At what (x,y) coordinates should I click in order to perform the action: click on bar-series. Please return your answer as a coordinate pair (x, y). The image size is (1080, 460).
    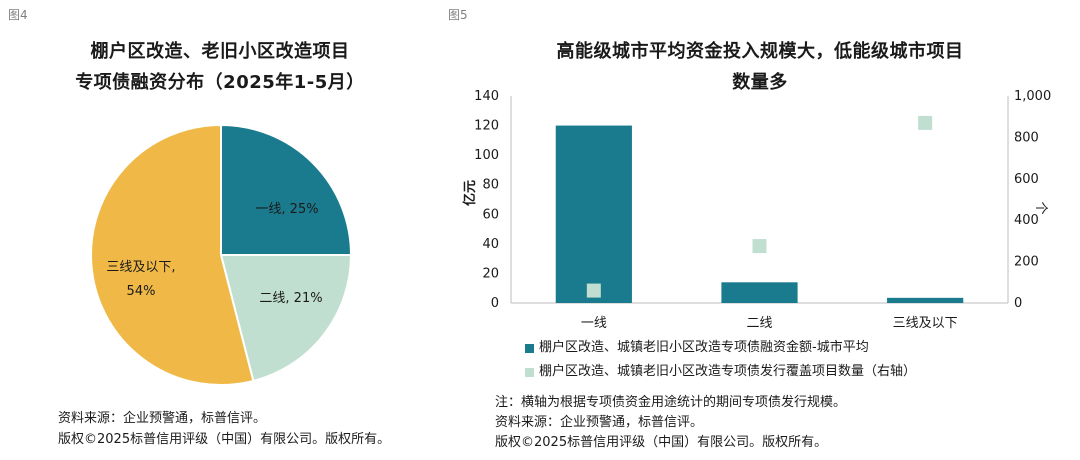
    Looking at the image, I should click on (759, 214).